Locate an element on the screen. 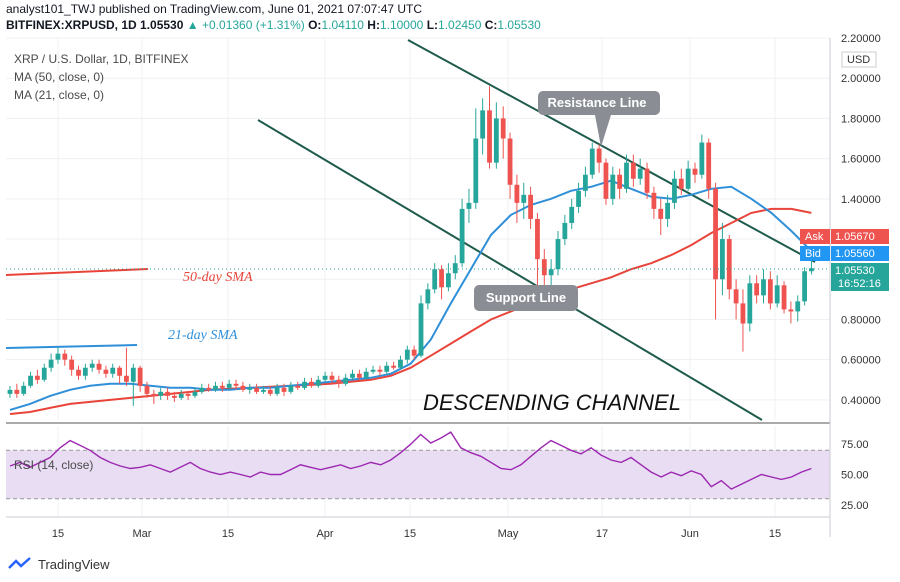 This screenshot has height=582, width=900. tradingview-brand: TradingView is located at coordinates (59, 564).